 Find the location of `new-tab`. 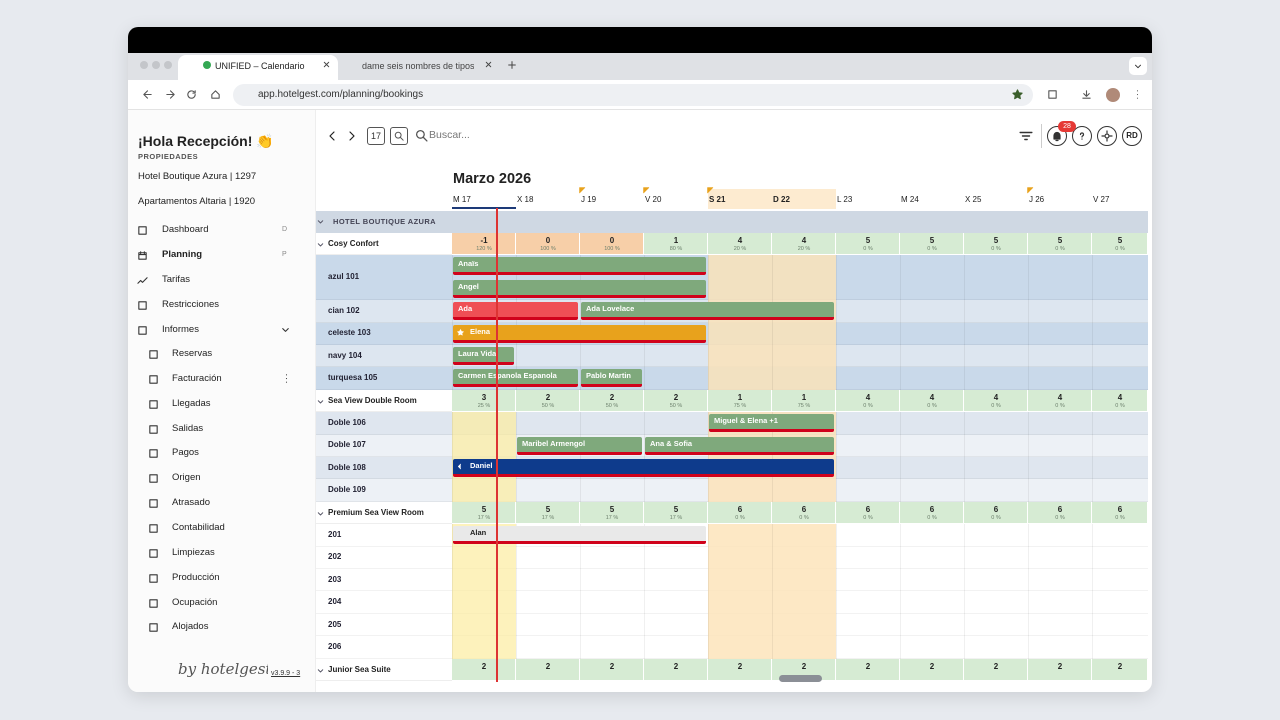

new-tab is located at coordinates (512, 65).